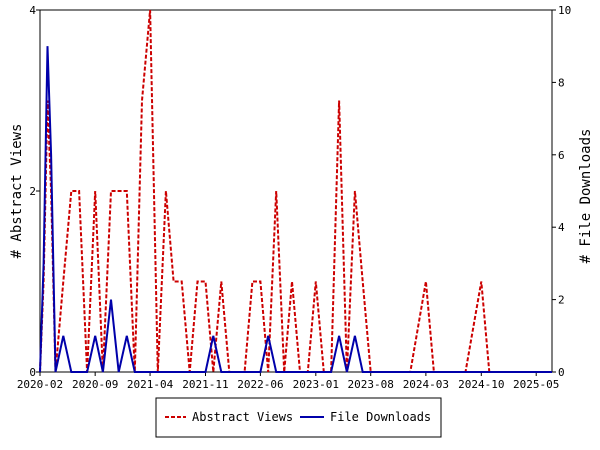  Describe the element at coordinates (561, 300) in the screenshot. I see `right-axis-tick-label: 2` at that location.